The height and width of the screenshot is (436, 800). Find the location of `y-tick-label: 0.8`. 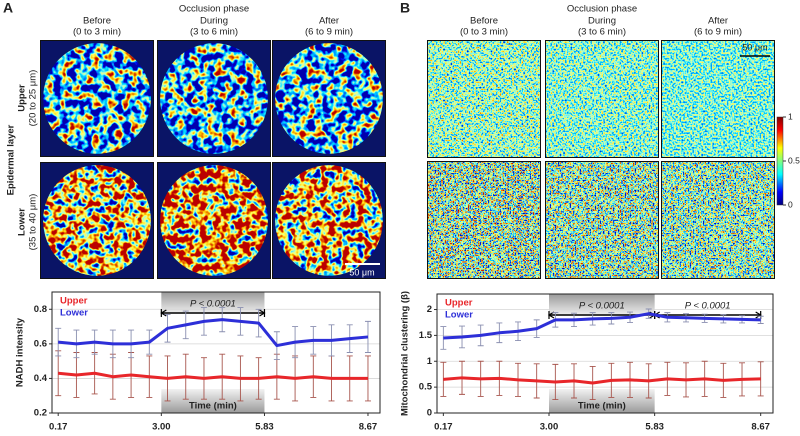

y-tick-label: 0.8 is located at coordinates (40, 309).